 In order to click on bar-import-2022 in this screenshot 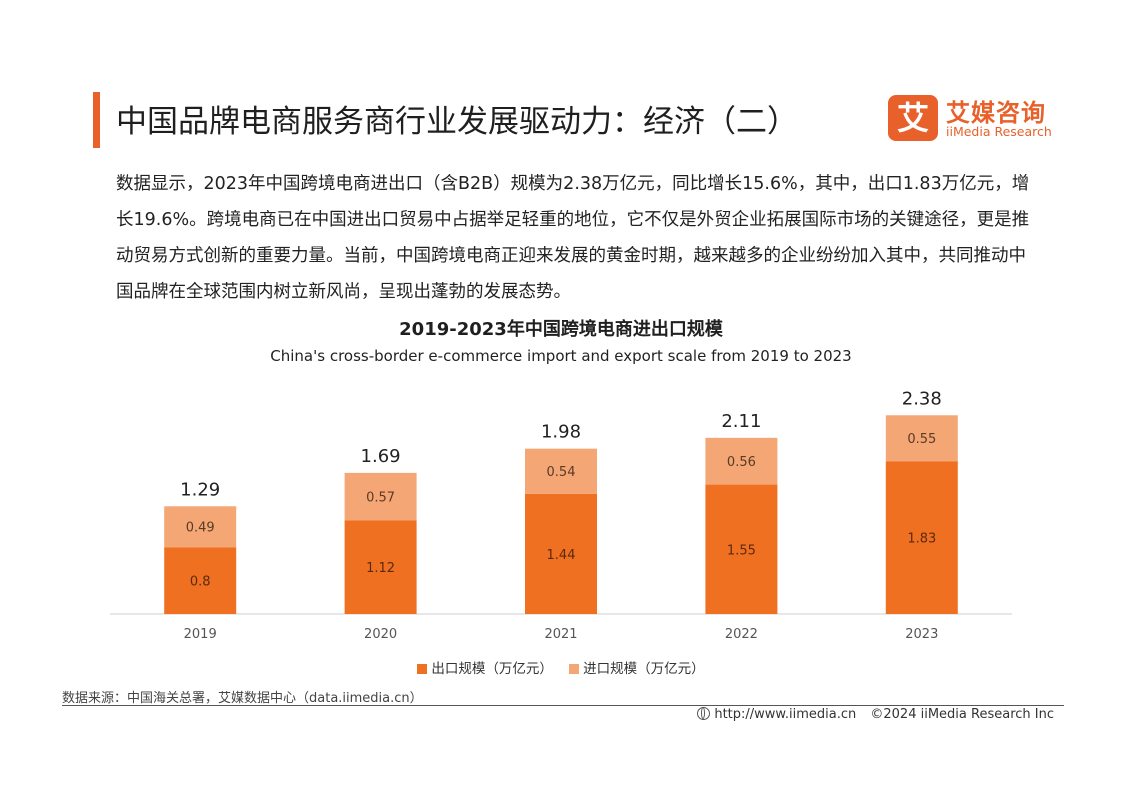, I will do `click(741, 461)`.